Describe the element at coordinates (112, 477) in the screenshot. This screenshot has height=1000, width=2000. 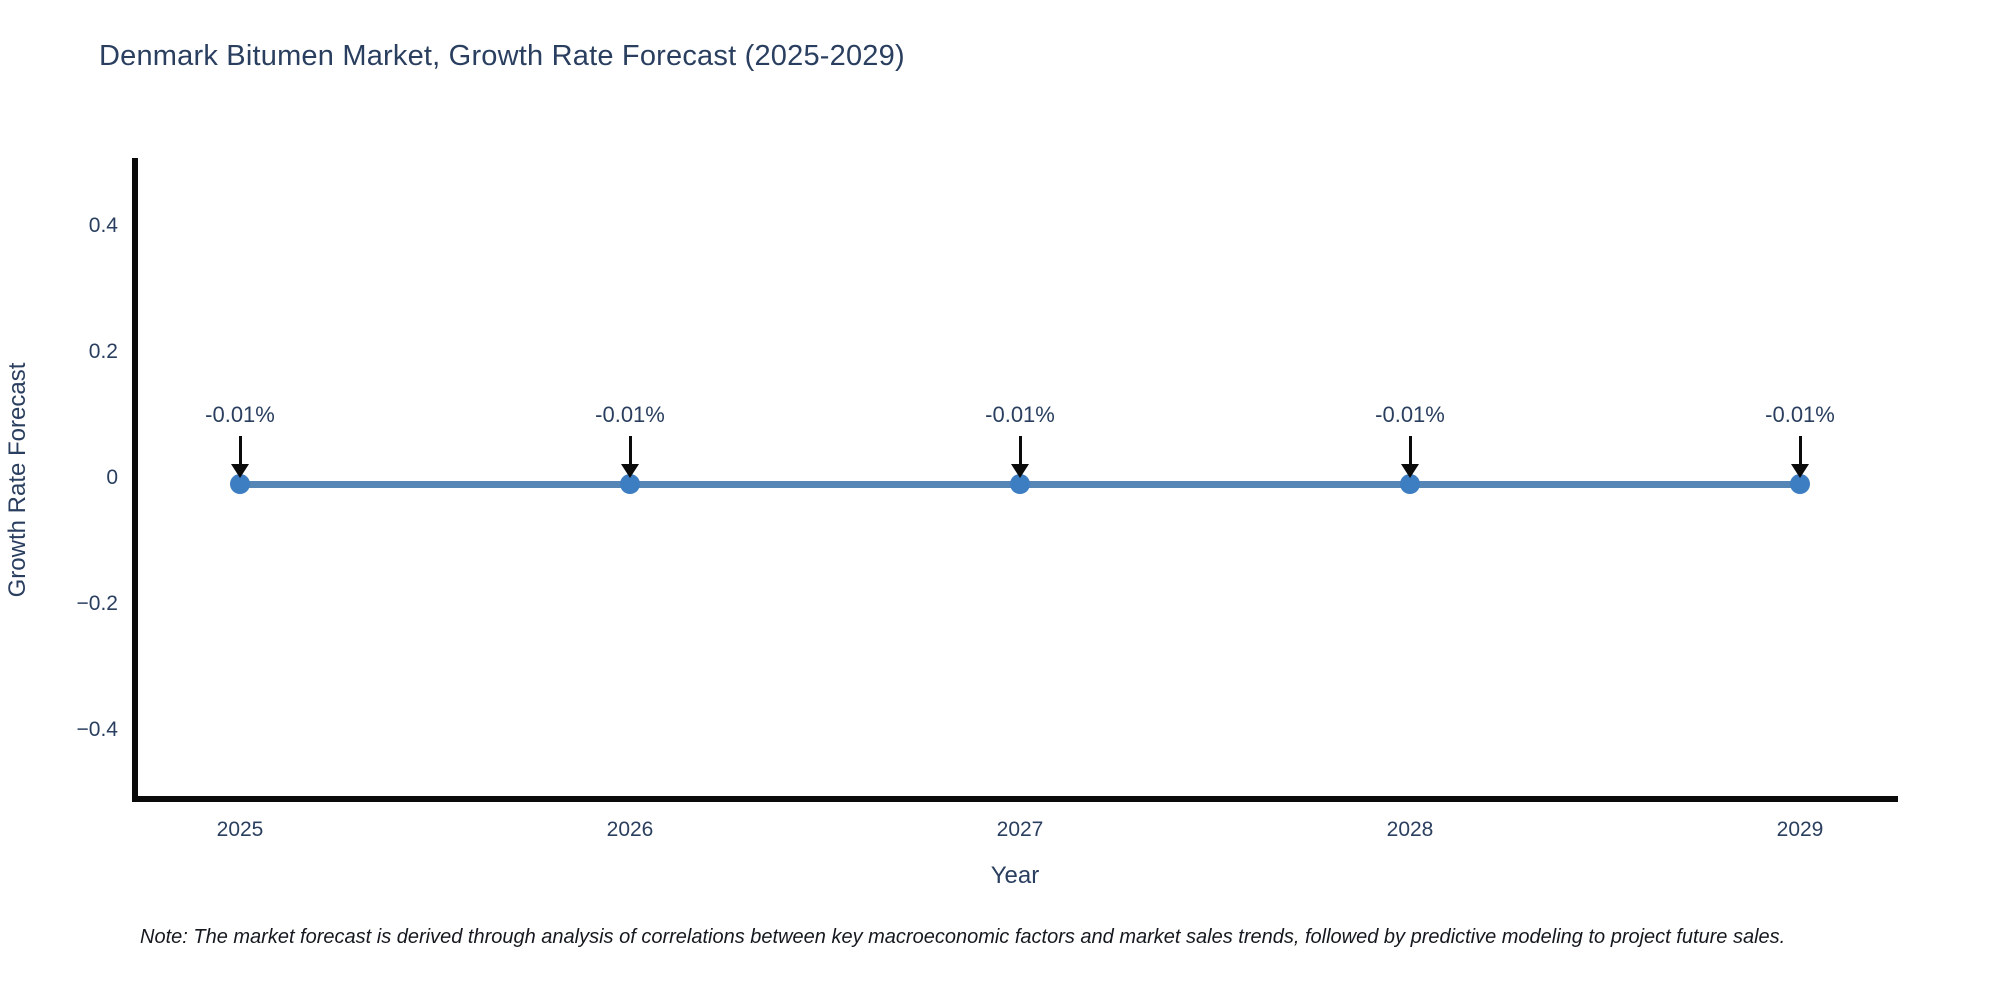
I see `y-tick-label: 0` at that location.